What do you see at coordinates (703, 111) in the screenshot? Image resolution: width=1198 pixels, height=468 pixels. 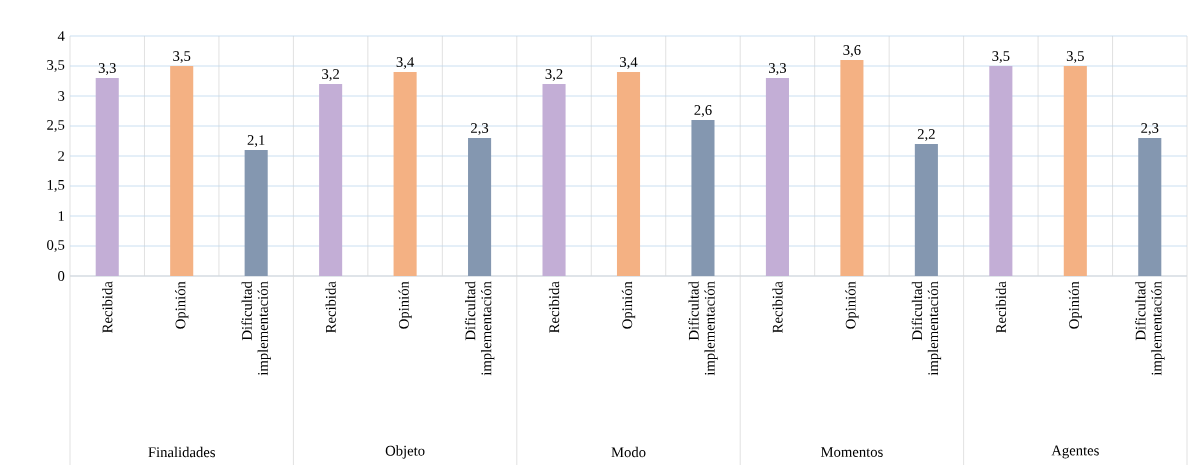 I see `data-label: 2,6` at bounding box center [703, 111].